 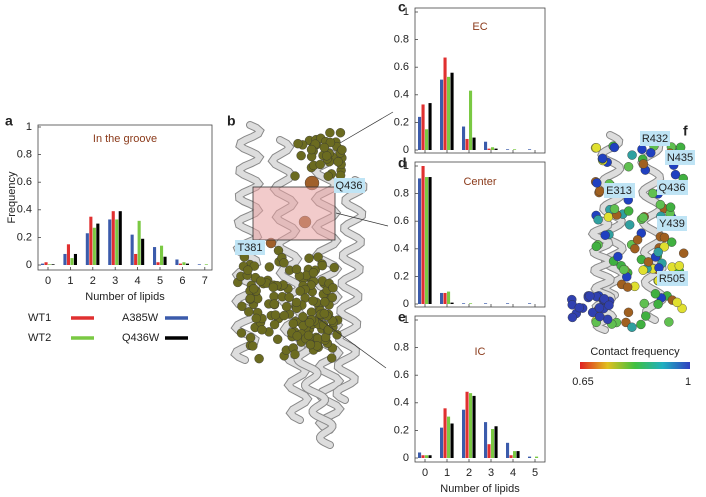 I want to click on residue-label: R505, so click(x=672, y=279).